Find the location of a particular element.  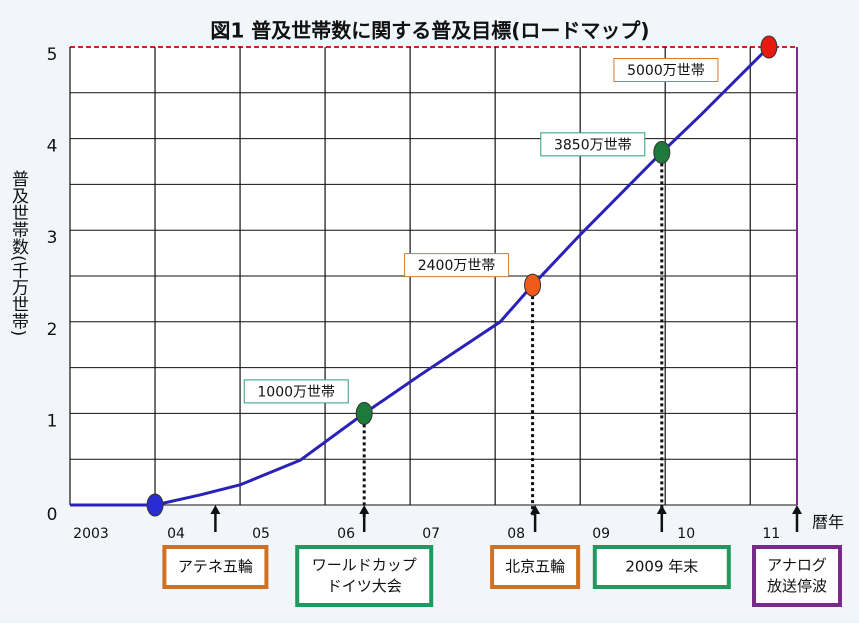

event-label: 2009 年末 is located at coordinates (661, 567).